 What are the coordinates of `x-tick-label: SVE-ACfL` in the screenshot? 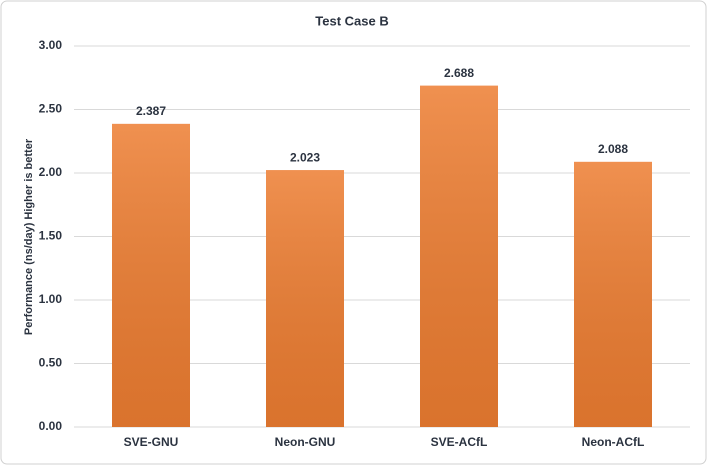 It's located at (459, 442).